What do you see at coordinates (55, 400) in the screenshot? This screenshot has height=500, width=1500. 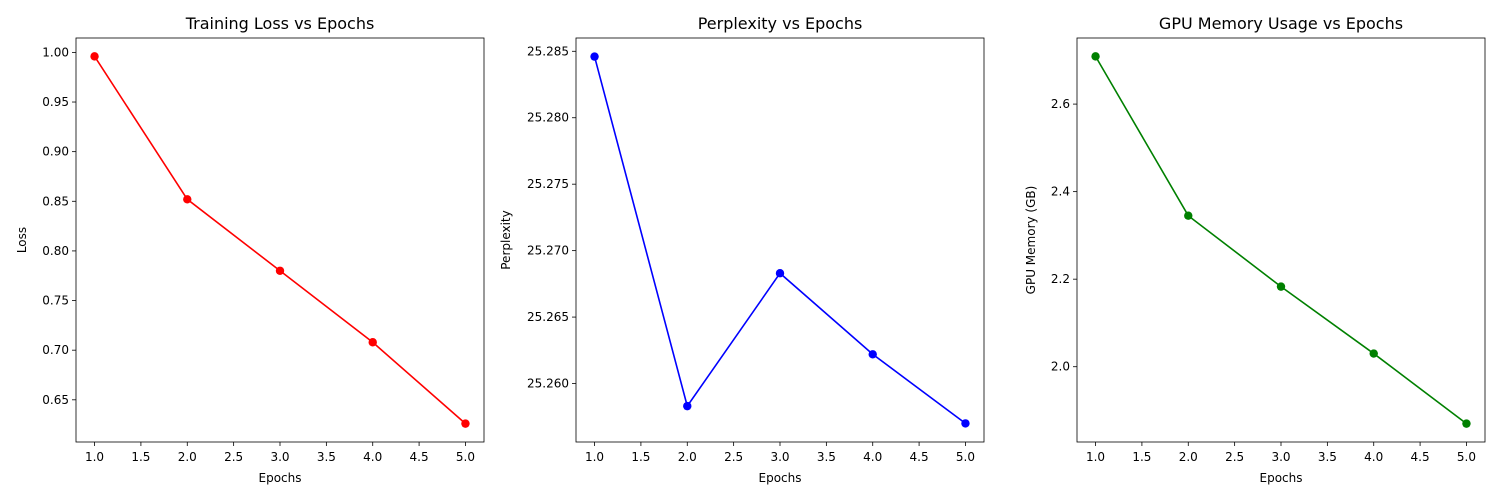 I see `y-tick-label: 0.65` at bounding box center [55, 400].